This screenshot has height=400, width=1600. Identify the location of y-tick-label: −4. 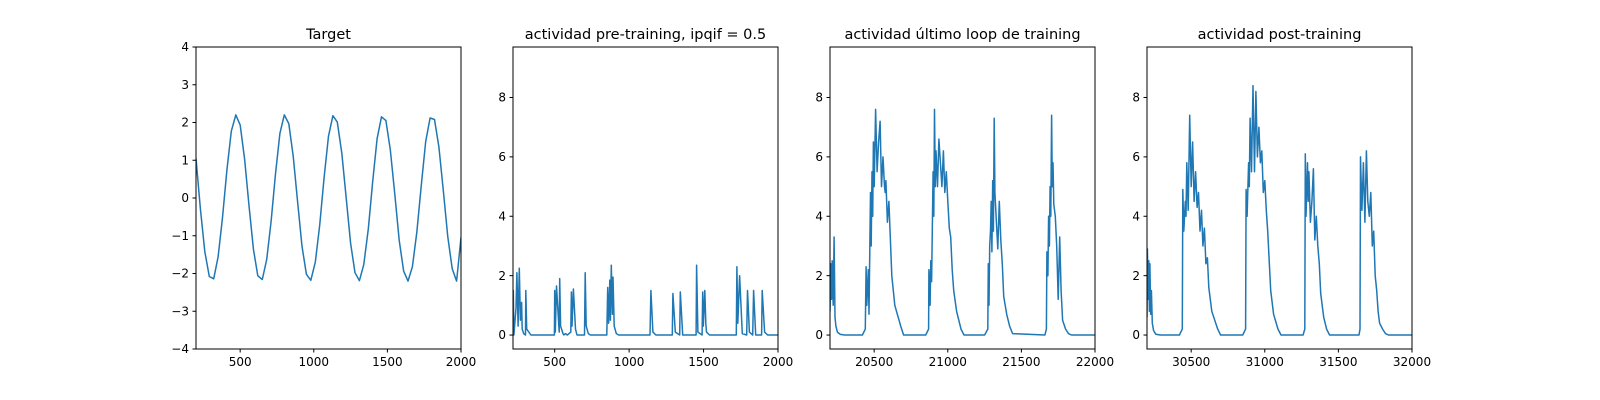
(180, 349).